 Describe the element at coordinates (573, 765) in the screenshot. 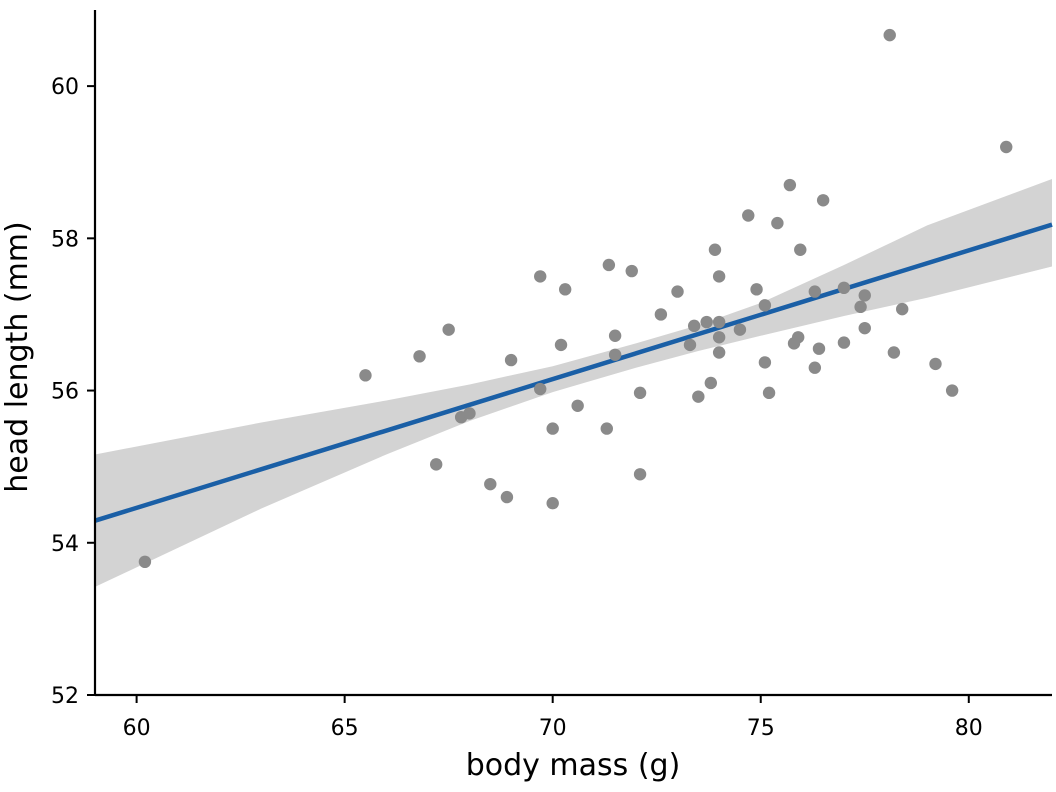

I see `x-axis-title: body mass (g)` at that location.